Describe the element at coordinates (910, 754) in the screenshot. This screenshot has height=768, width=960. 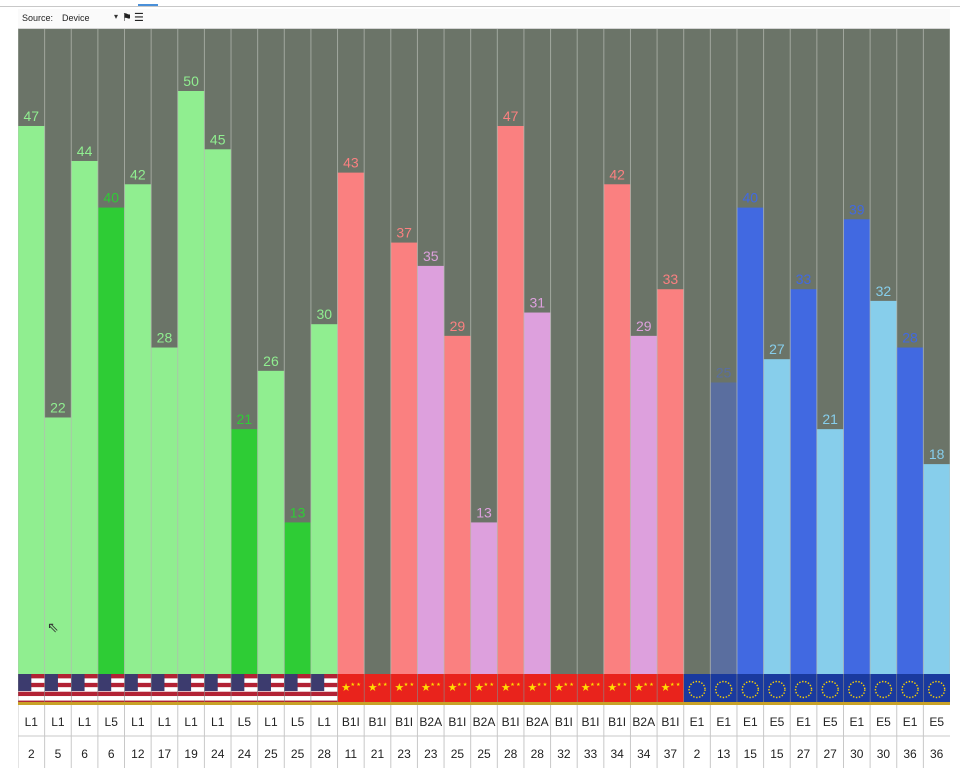
I see `tick-label-bottom: 36` at that location.